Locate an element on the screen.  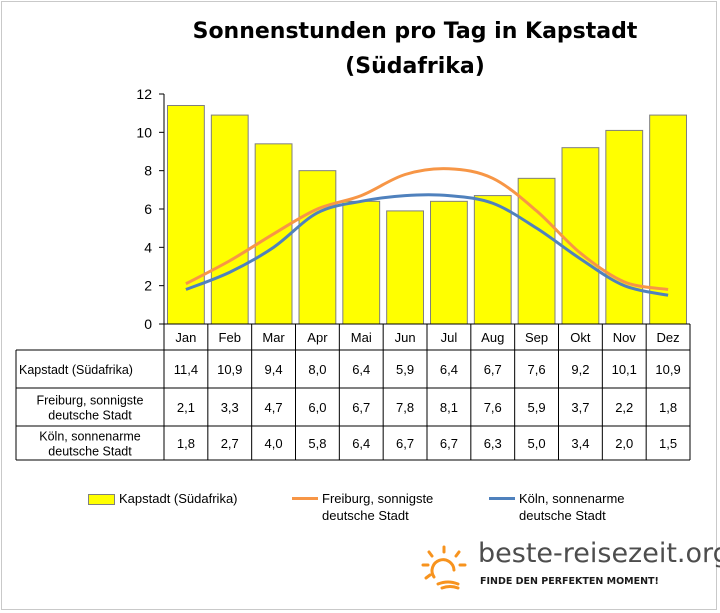
x-category-label: Nov is located at coordinates (625, 337).